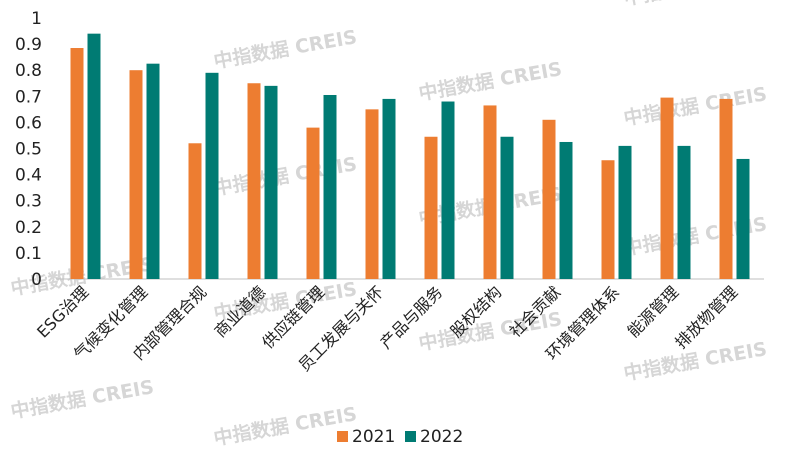 The height and width of the screenshot is (453, 787). I want to click on y-tick-label: 1, so click(36, 19).